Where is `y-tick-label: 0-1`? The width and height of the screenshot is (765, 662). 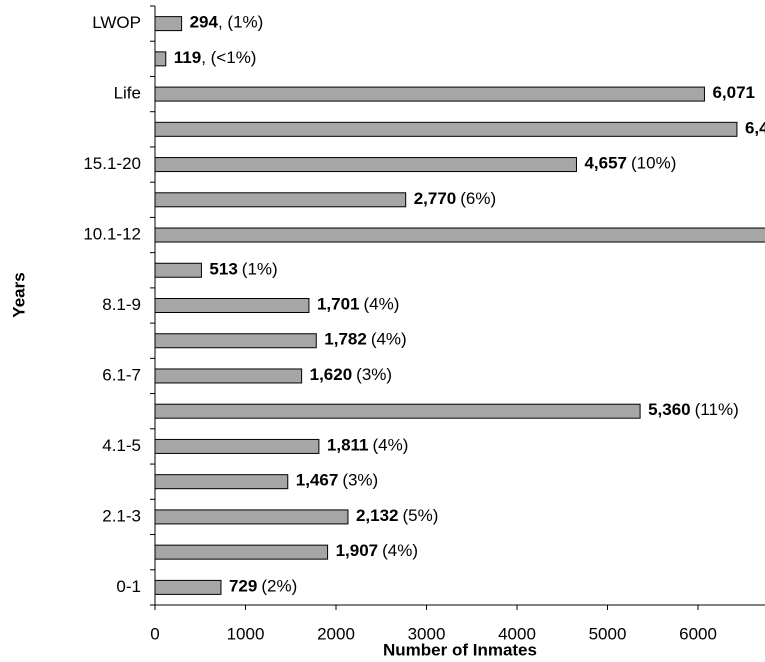 y-tick-label: 0-1 is located at coordinates (128, 586).